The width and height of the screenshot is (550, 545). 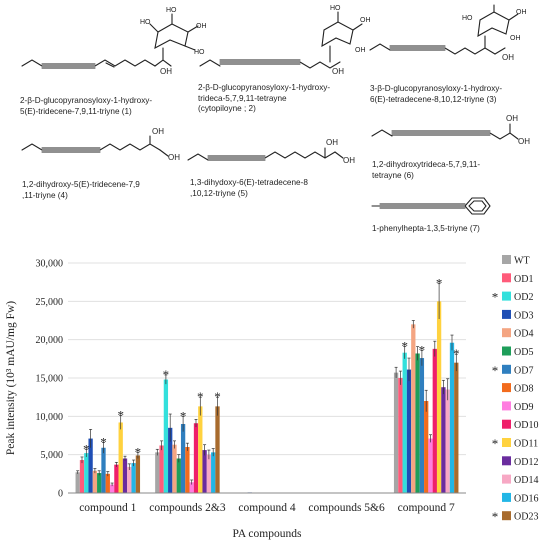 I want to click on y-tick-label: 10,000, so click(x=50, y=417).